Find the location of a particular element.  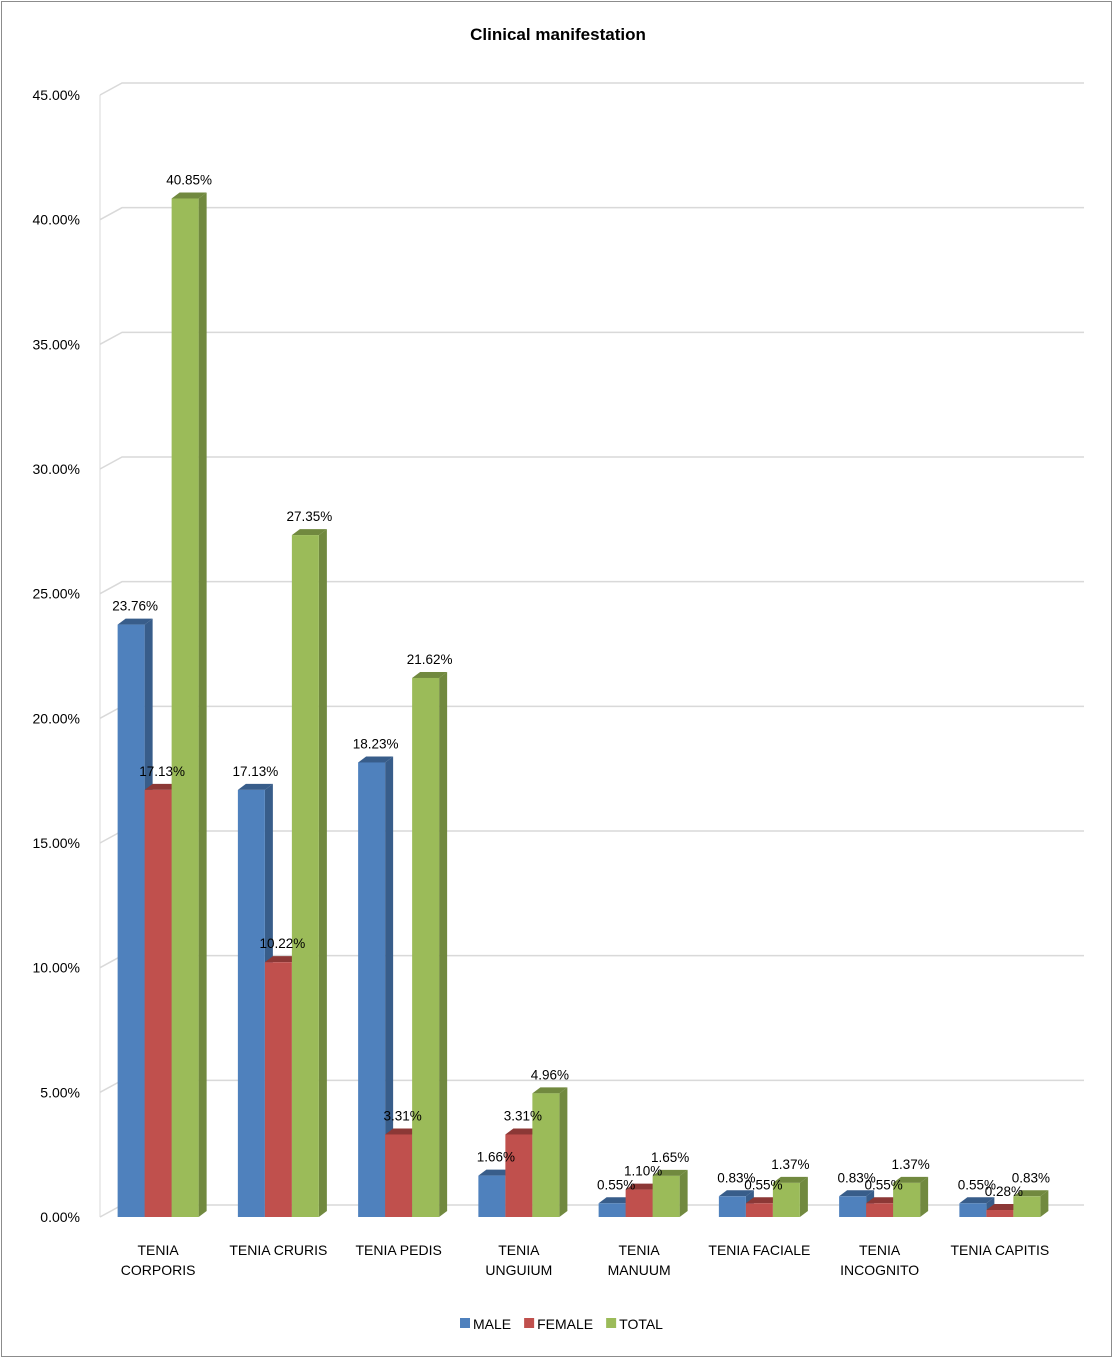

x-category-label: TENIA UNGUIUM is located at coordinates (518, 1260).